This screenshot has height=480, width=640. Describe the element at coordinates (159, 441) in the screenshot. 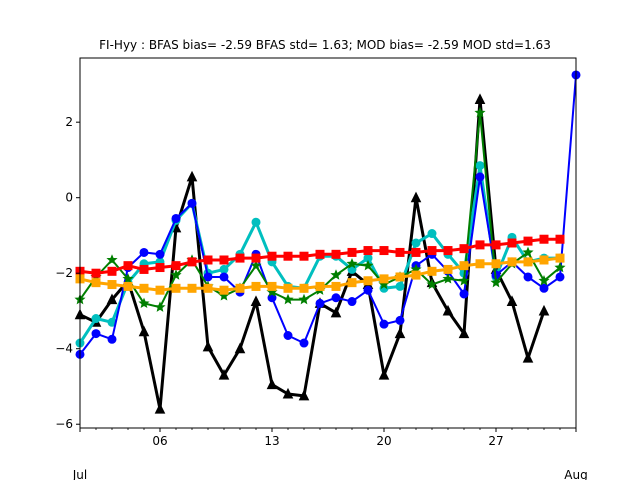

I see `x-tick-label: 06` at that location.